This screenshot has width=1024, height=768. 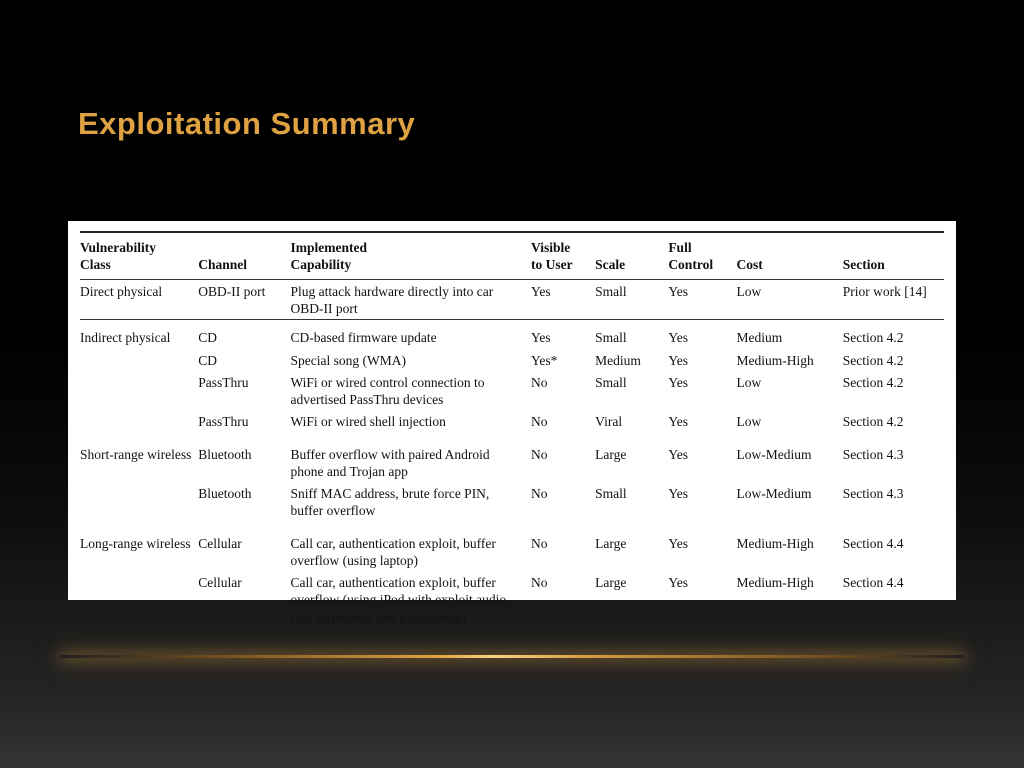 I want to click on cell-capability: WiFi or wired shell injection, so click(x=368, y=422).